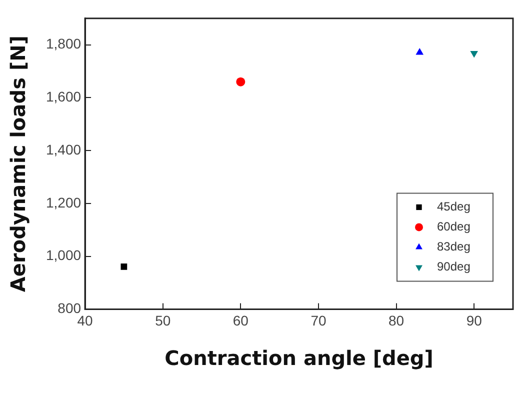  What do you see at coordinates (64, 149) in the screenshot?
I see `y-tick-label: 1,400` at bounding box center [64, 149].